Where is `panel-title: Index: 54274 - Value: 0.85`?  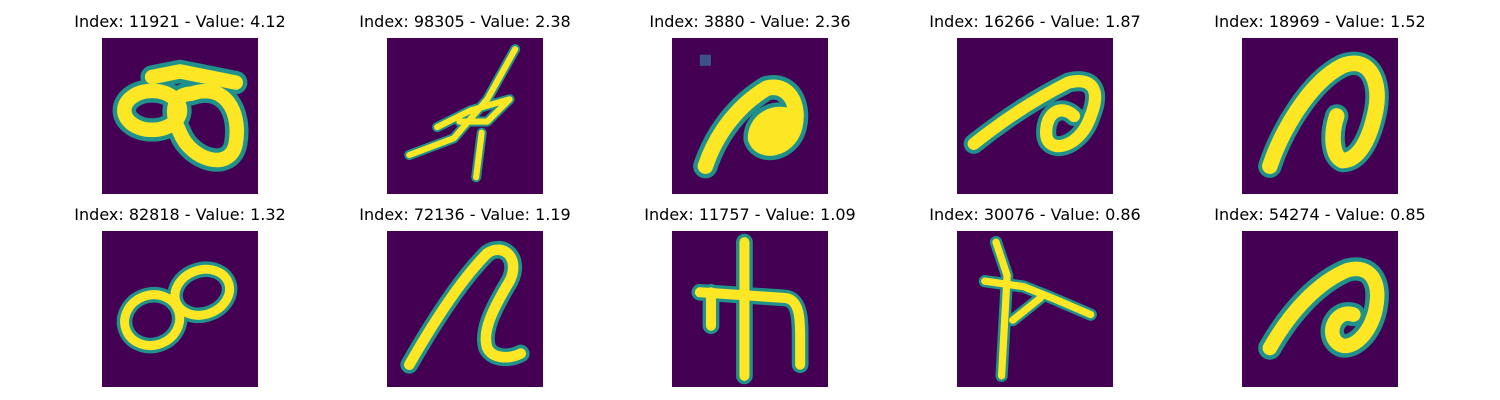
panel-title: Index: 54274 - Value: 0.85 is located at coordinates (1320, 214).